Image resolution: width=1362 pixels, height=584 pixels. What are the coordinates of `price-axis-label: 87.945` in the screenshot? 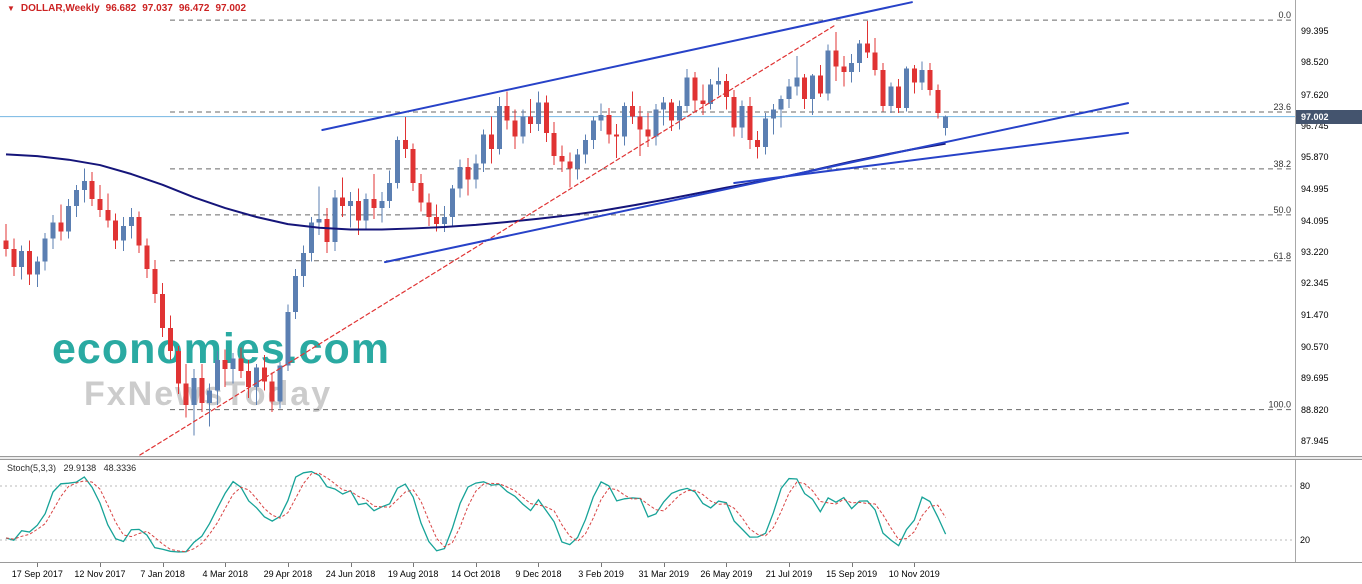 It's located at (1315, 440).